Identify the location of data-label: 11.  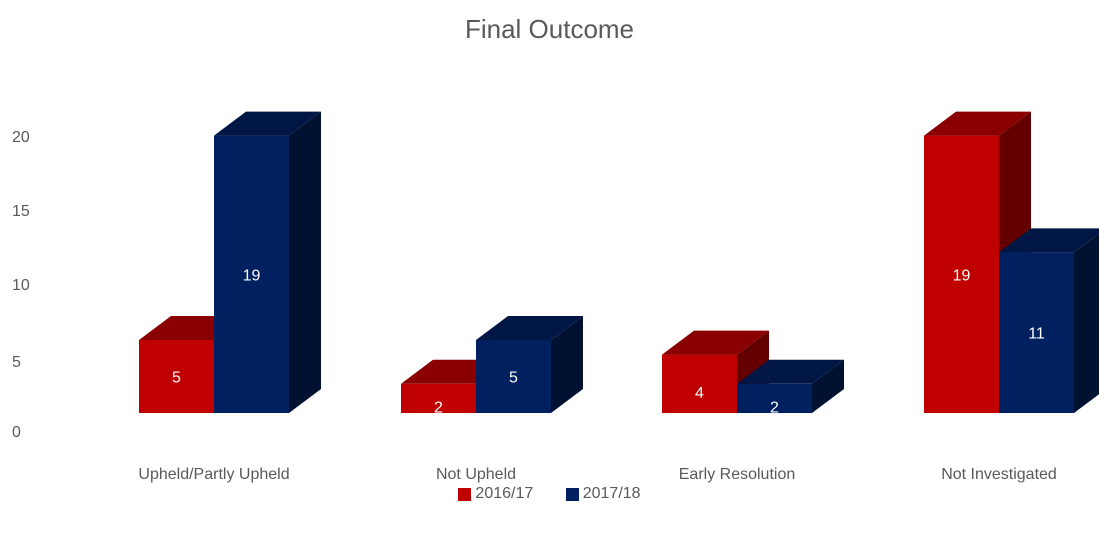
(1036, 334).